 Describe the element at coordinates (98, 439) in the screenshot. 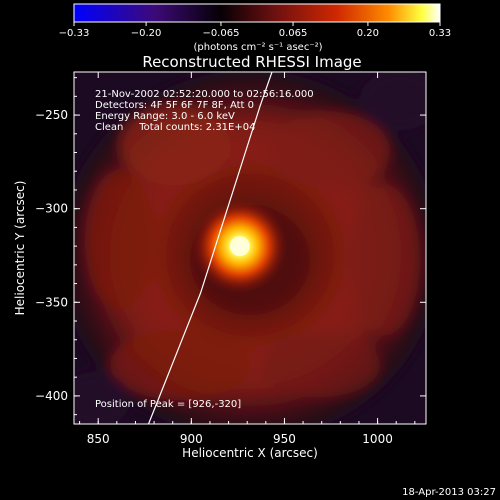

I see `x-tick-label: 850` at that location.